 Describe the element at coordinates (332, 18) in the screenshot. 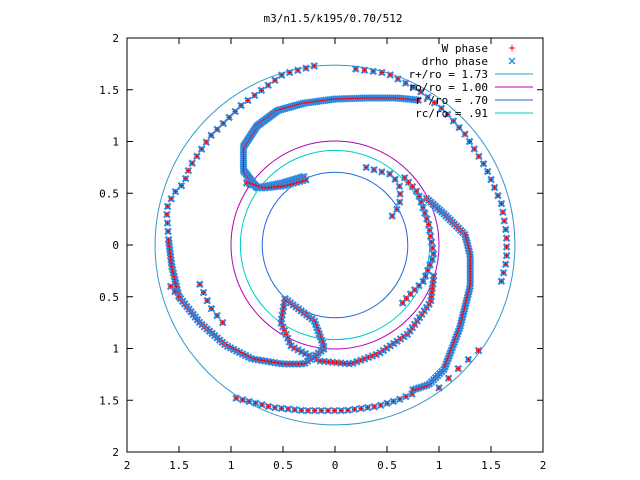

I see `chart-title: m3/n1.5/k195/0.70/512` at that location.